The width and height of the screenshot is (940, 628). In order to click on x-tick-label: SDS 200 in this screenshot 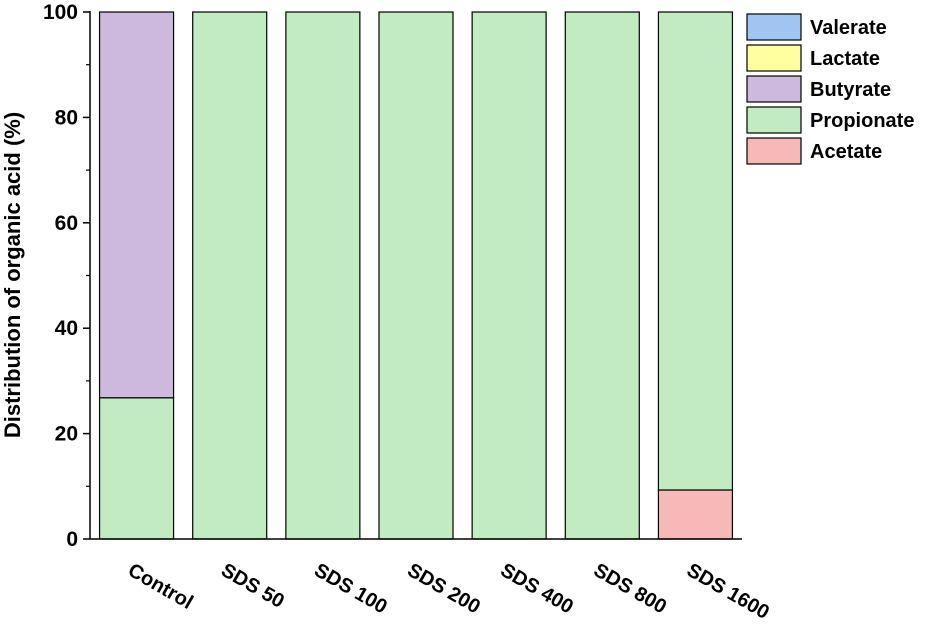, I will do `click(444, 588)`.